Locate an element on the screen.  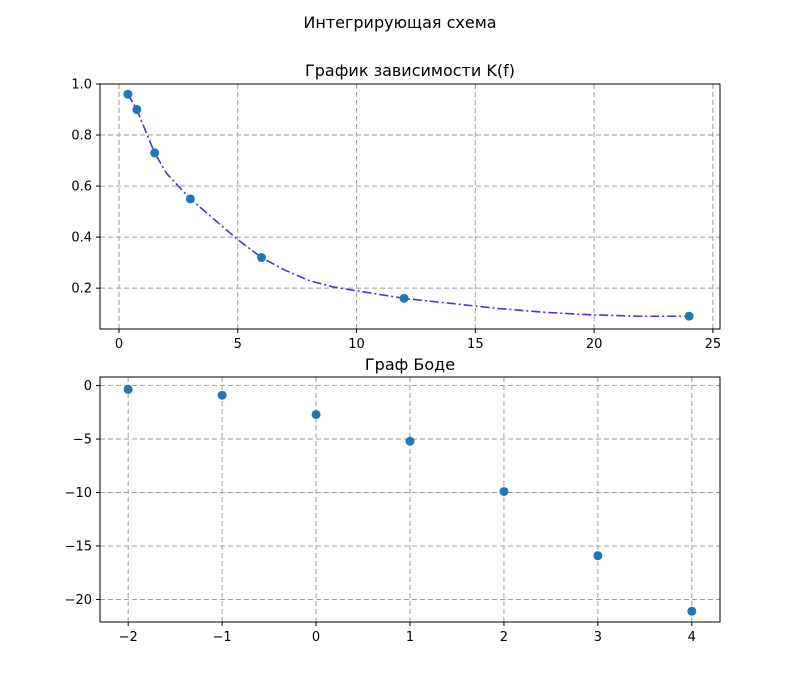
y-tick-label: 0.4 is located at coordinates (81, 238).